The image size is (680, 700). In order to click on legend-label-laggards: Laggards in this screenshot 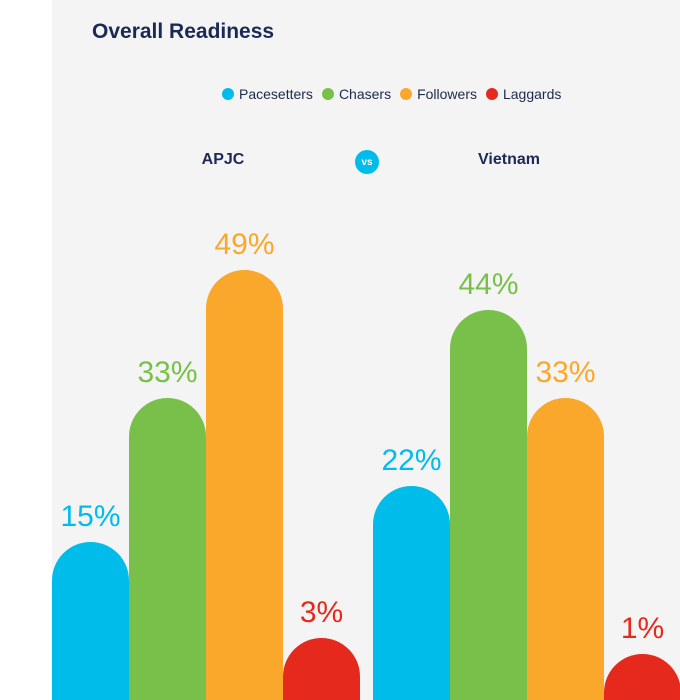, I will do `click(532, 94)`.